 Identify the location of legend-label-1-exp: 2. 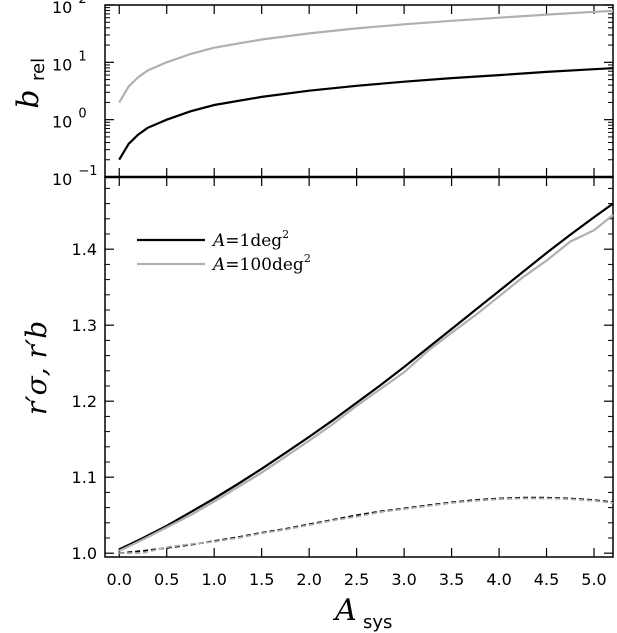
(285, 234).